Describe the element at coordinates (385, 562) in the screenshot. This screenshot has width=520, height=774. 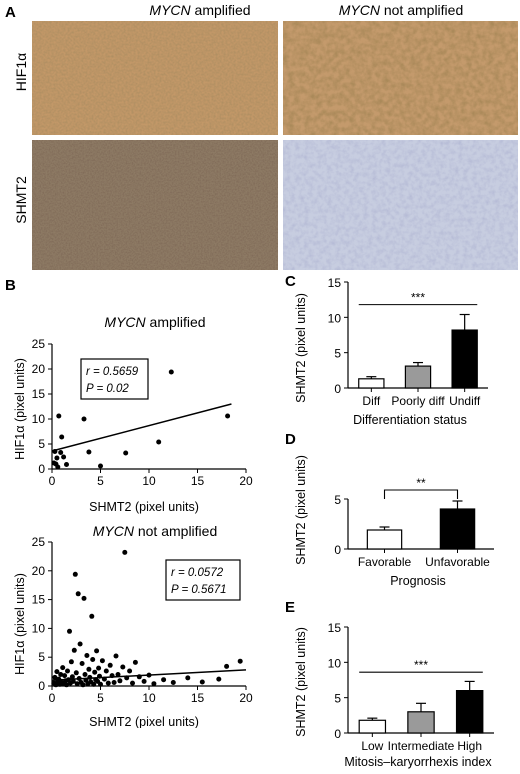
I see `x-tick-label: Favorable` at that location.